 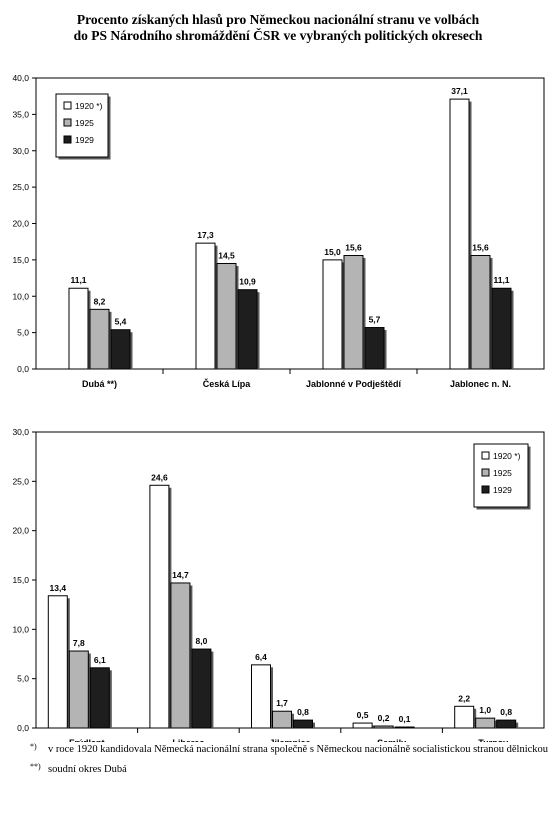 I want to click on chart-1-data-label-1-2: 15,6, so click(x=353, y=248).